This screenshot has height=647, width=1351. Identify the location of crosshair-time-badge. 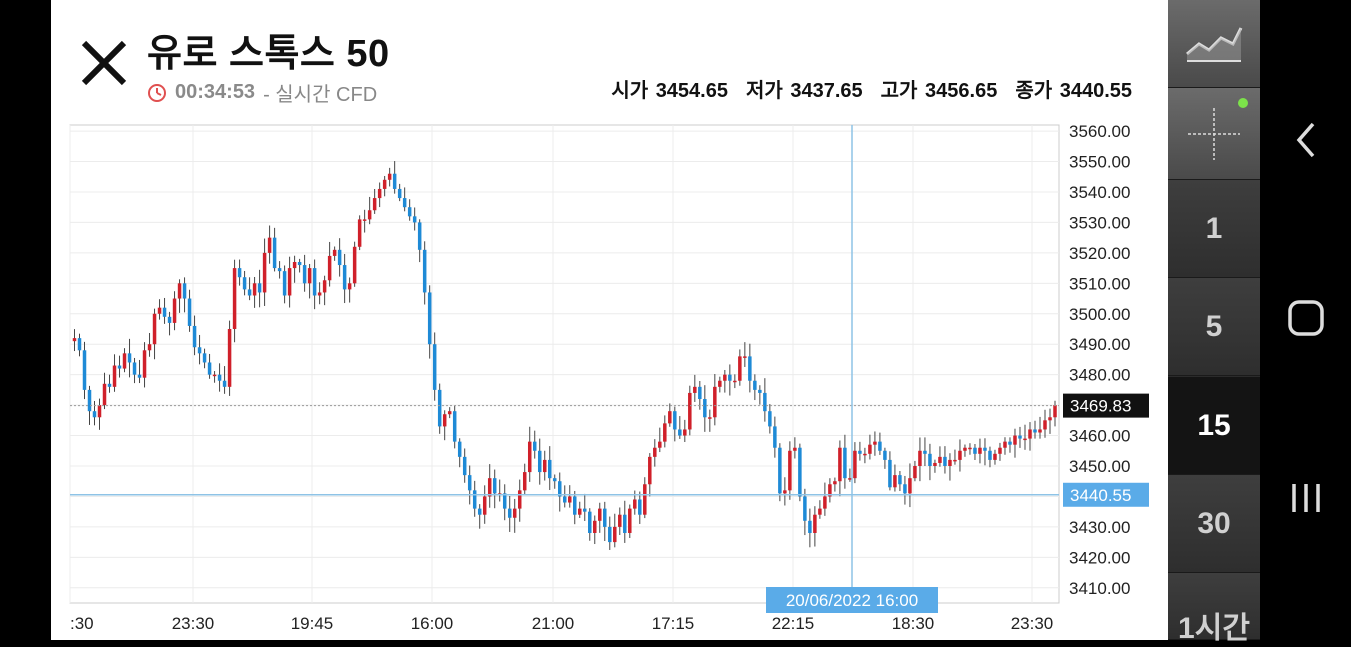
(852, 600).